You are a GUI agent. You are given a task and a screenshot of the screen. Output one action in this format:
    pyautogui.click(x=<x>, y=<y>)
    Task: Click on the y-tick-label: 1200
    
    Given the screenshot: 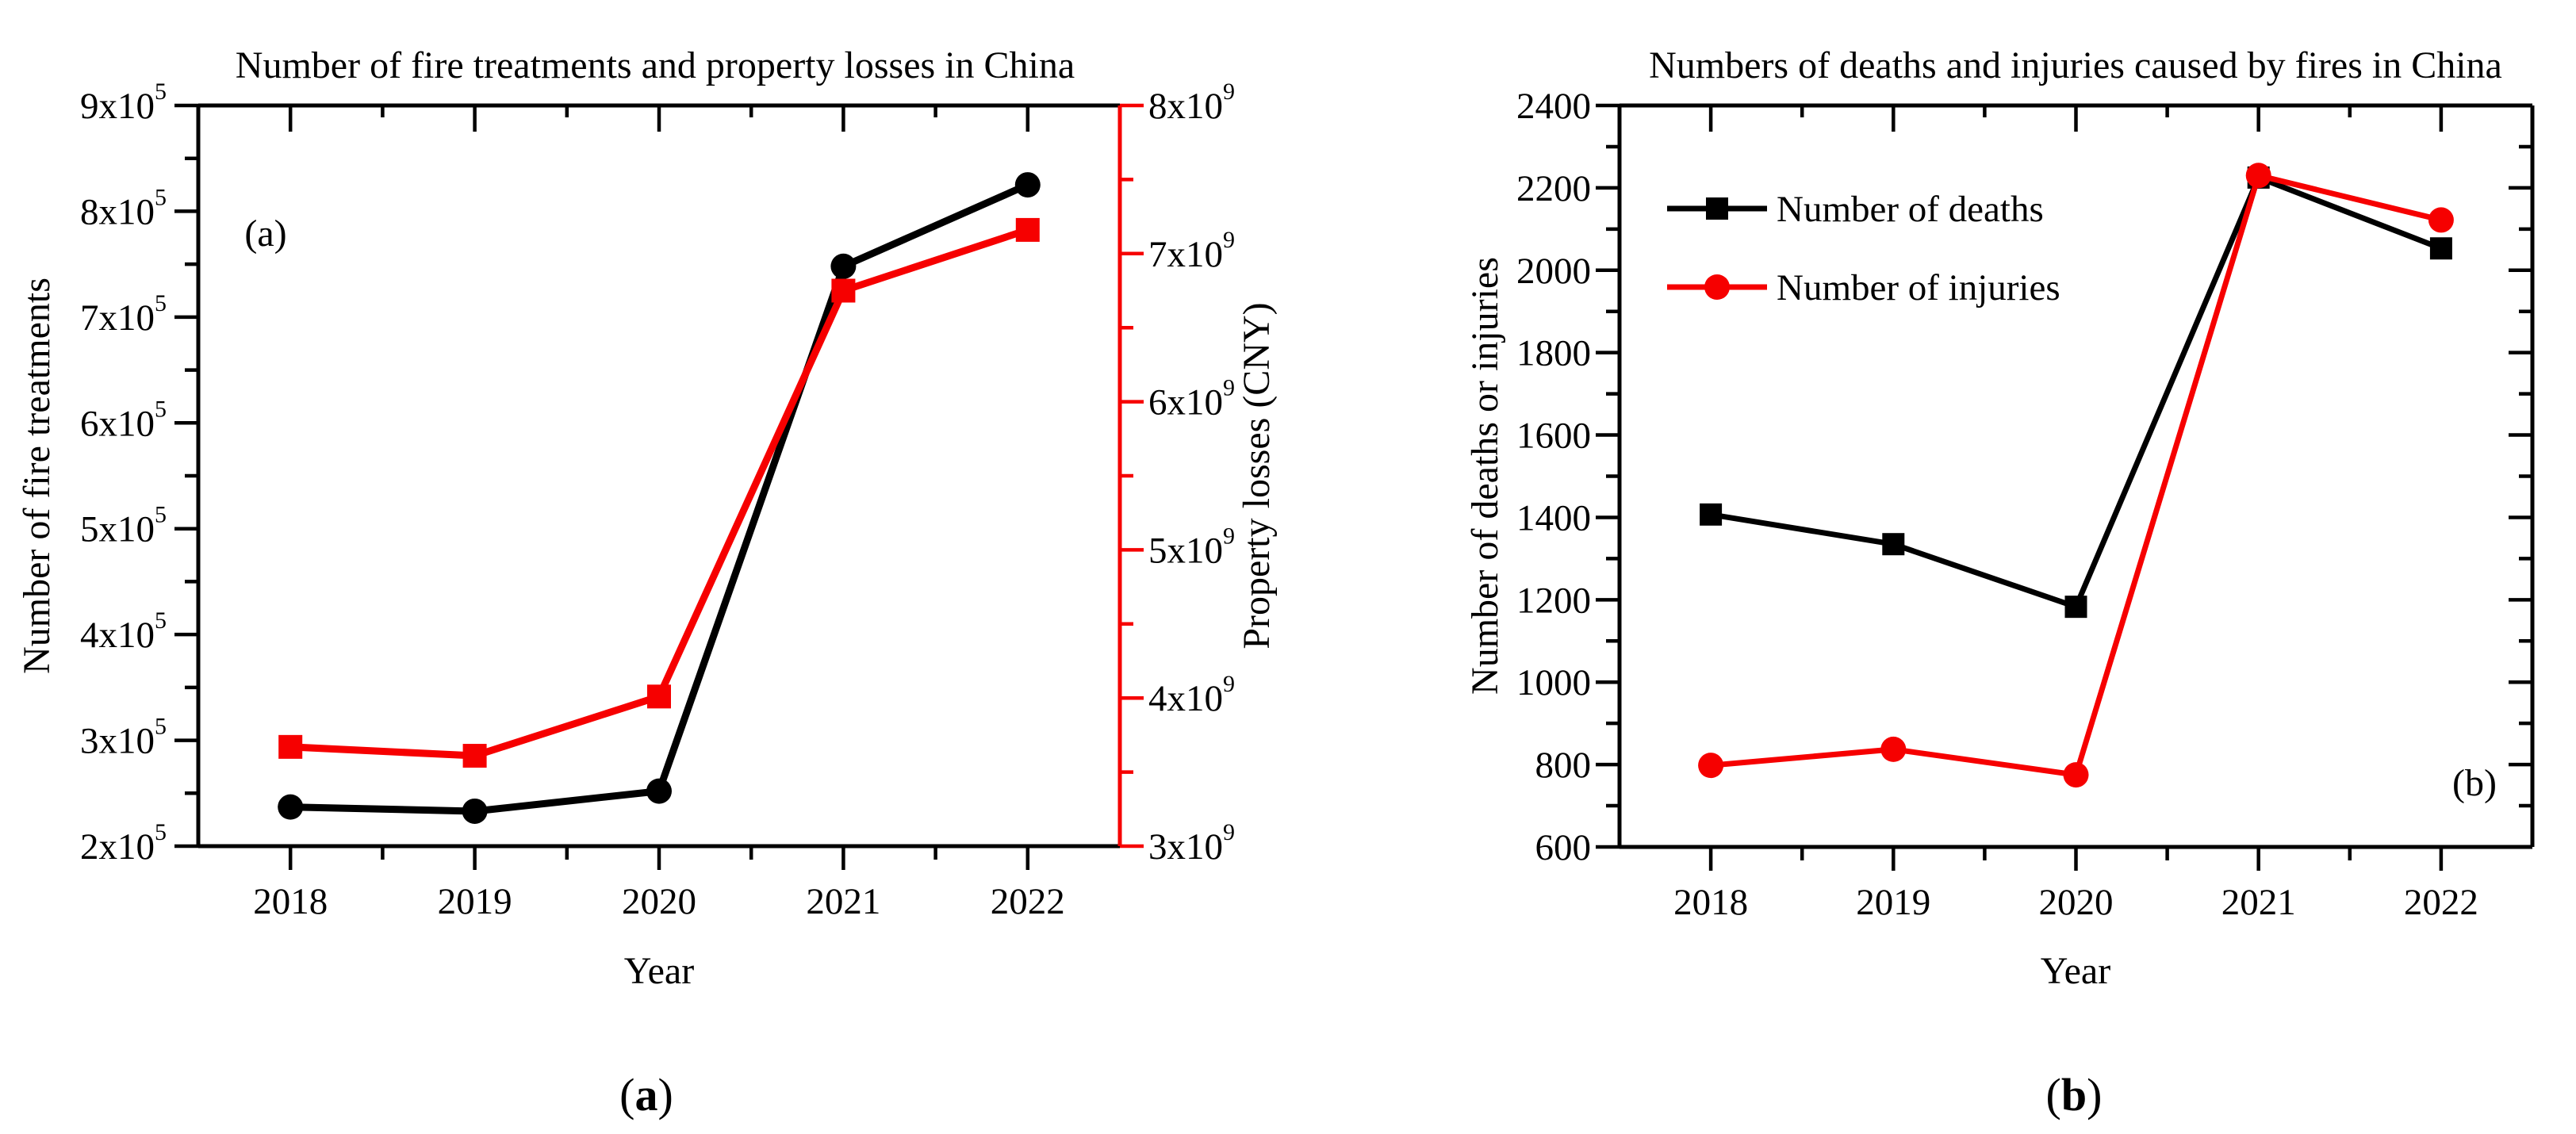 What is the action you would take?
    pyautogui.click(x=1554, y=600)
    